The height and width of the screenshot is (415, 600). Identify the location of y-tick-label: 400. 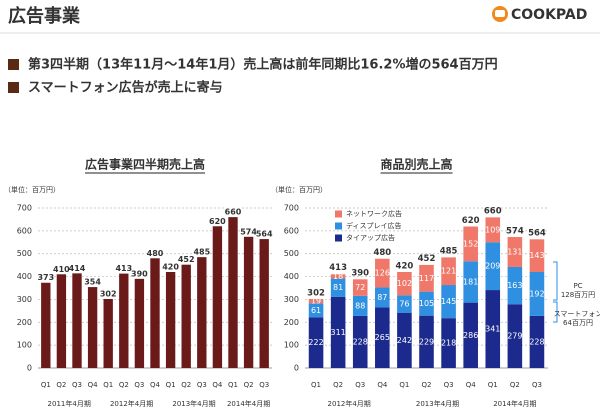
(24, 276).